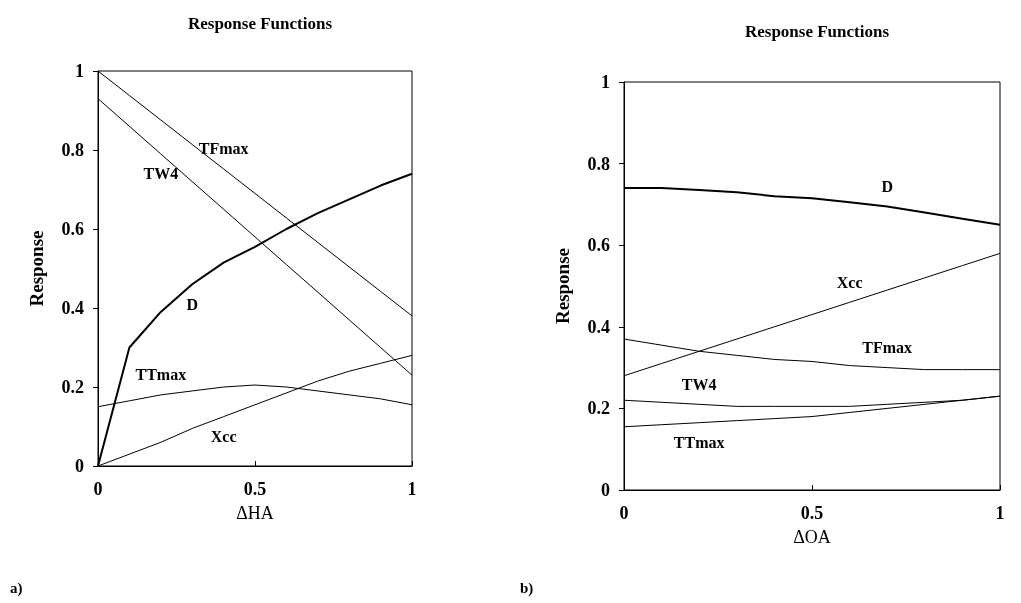 The height and width of the screenshot is (603, 1021). I want to click on text: b), so click(527, 588).